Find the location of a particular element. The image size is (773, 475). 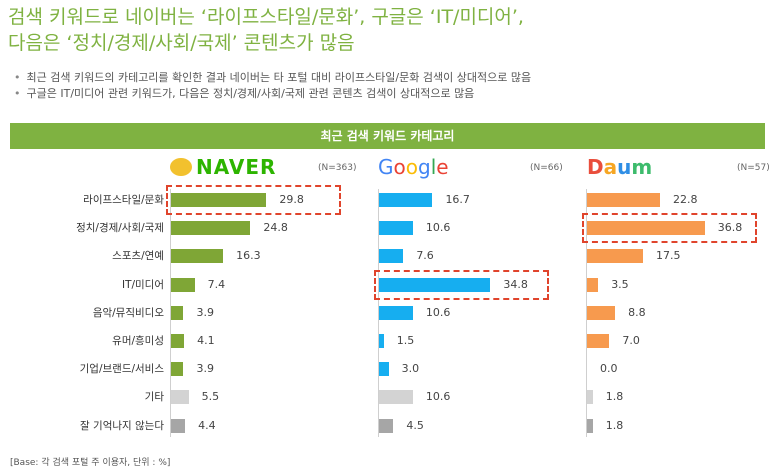

category-label: 정치/경제/사회/국제 is located at coordinates (120, 228).